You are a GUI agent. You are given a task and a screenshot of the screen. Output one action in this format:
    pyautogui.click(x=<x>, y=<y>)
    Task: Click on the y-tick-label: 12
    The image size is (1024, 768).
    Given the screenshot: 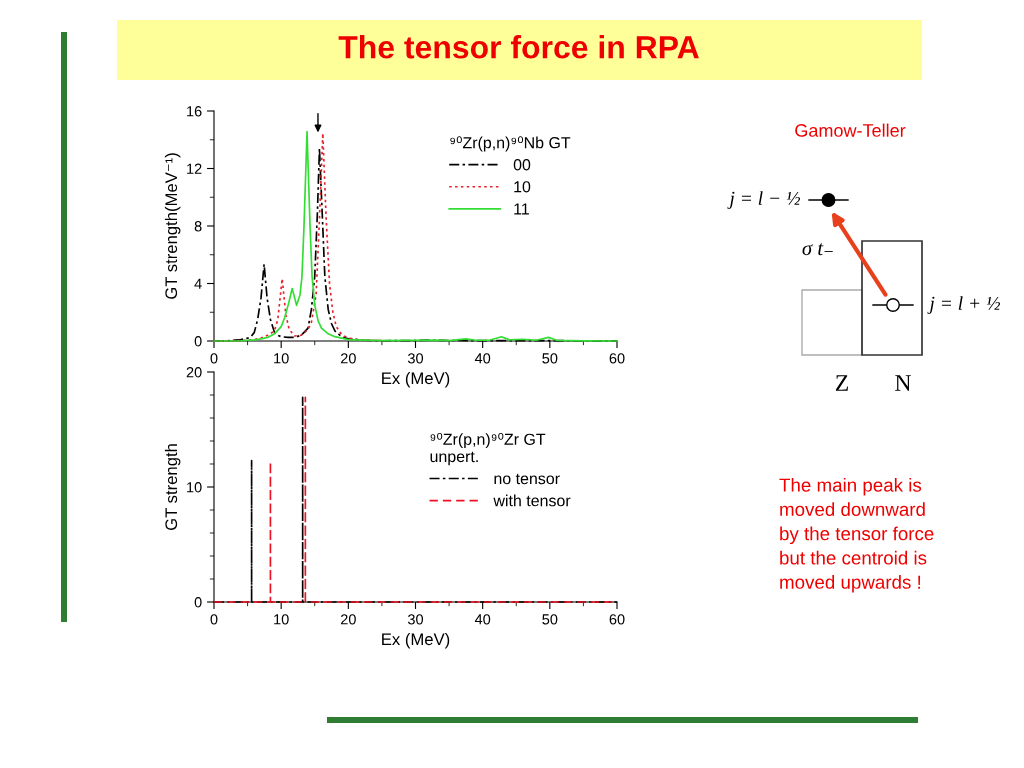 What is the action you would take?
    pyautogui.click(x=194, y=168)
    